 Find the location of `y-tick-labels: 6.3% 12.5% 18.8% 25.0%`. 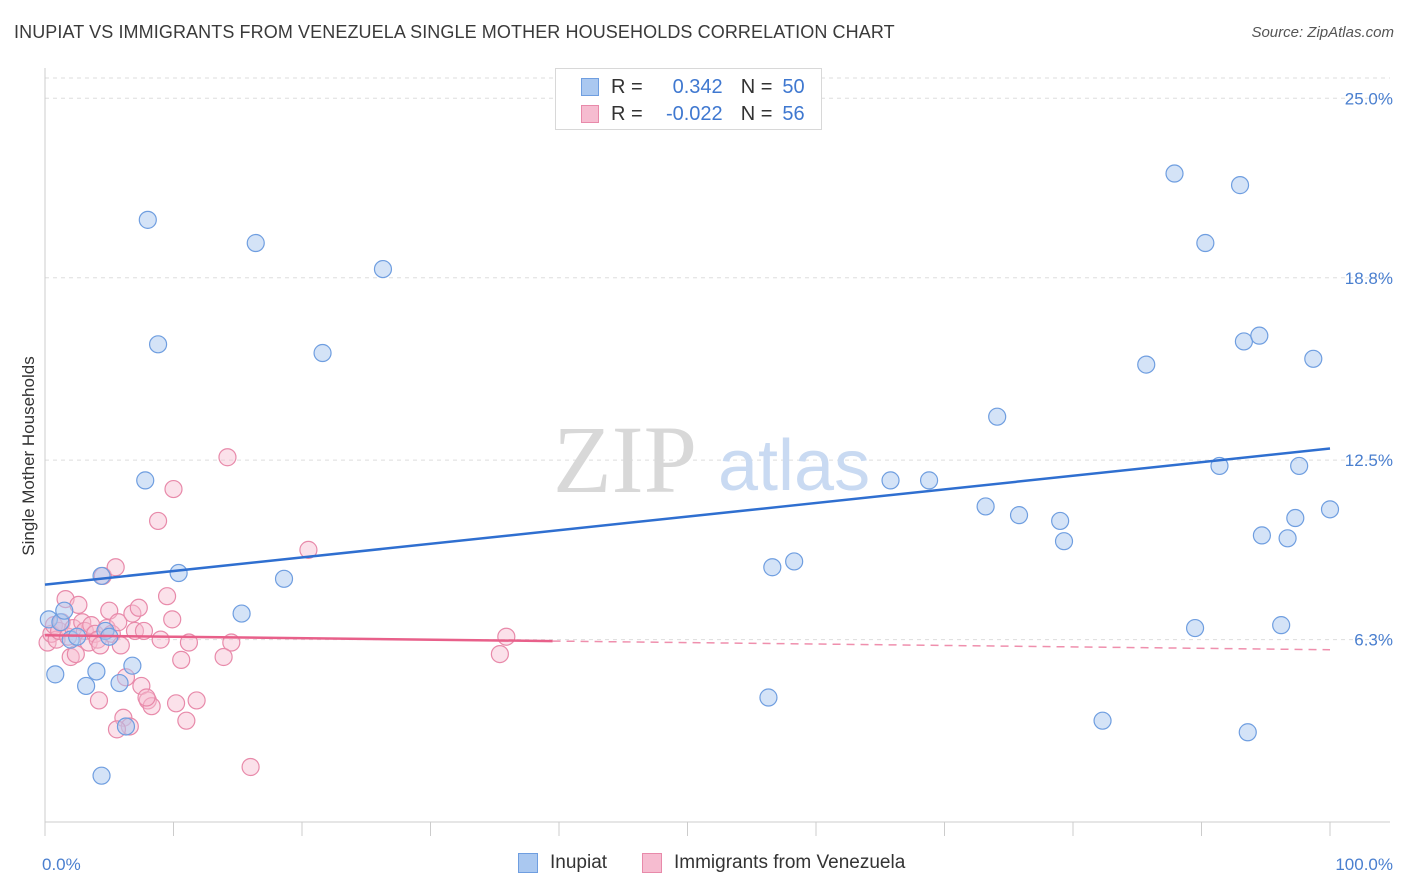

y-tick-labels: 6.3% 12.5% 18.8% 25.0% is located at coordinates (1369, 369).